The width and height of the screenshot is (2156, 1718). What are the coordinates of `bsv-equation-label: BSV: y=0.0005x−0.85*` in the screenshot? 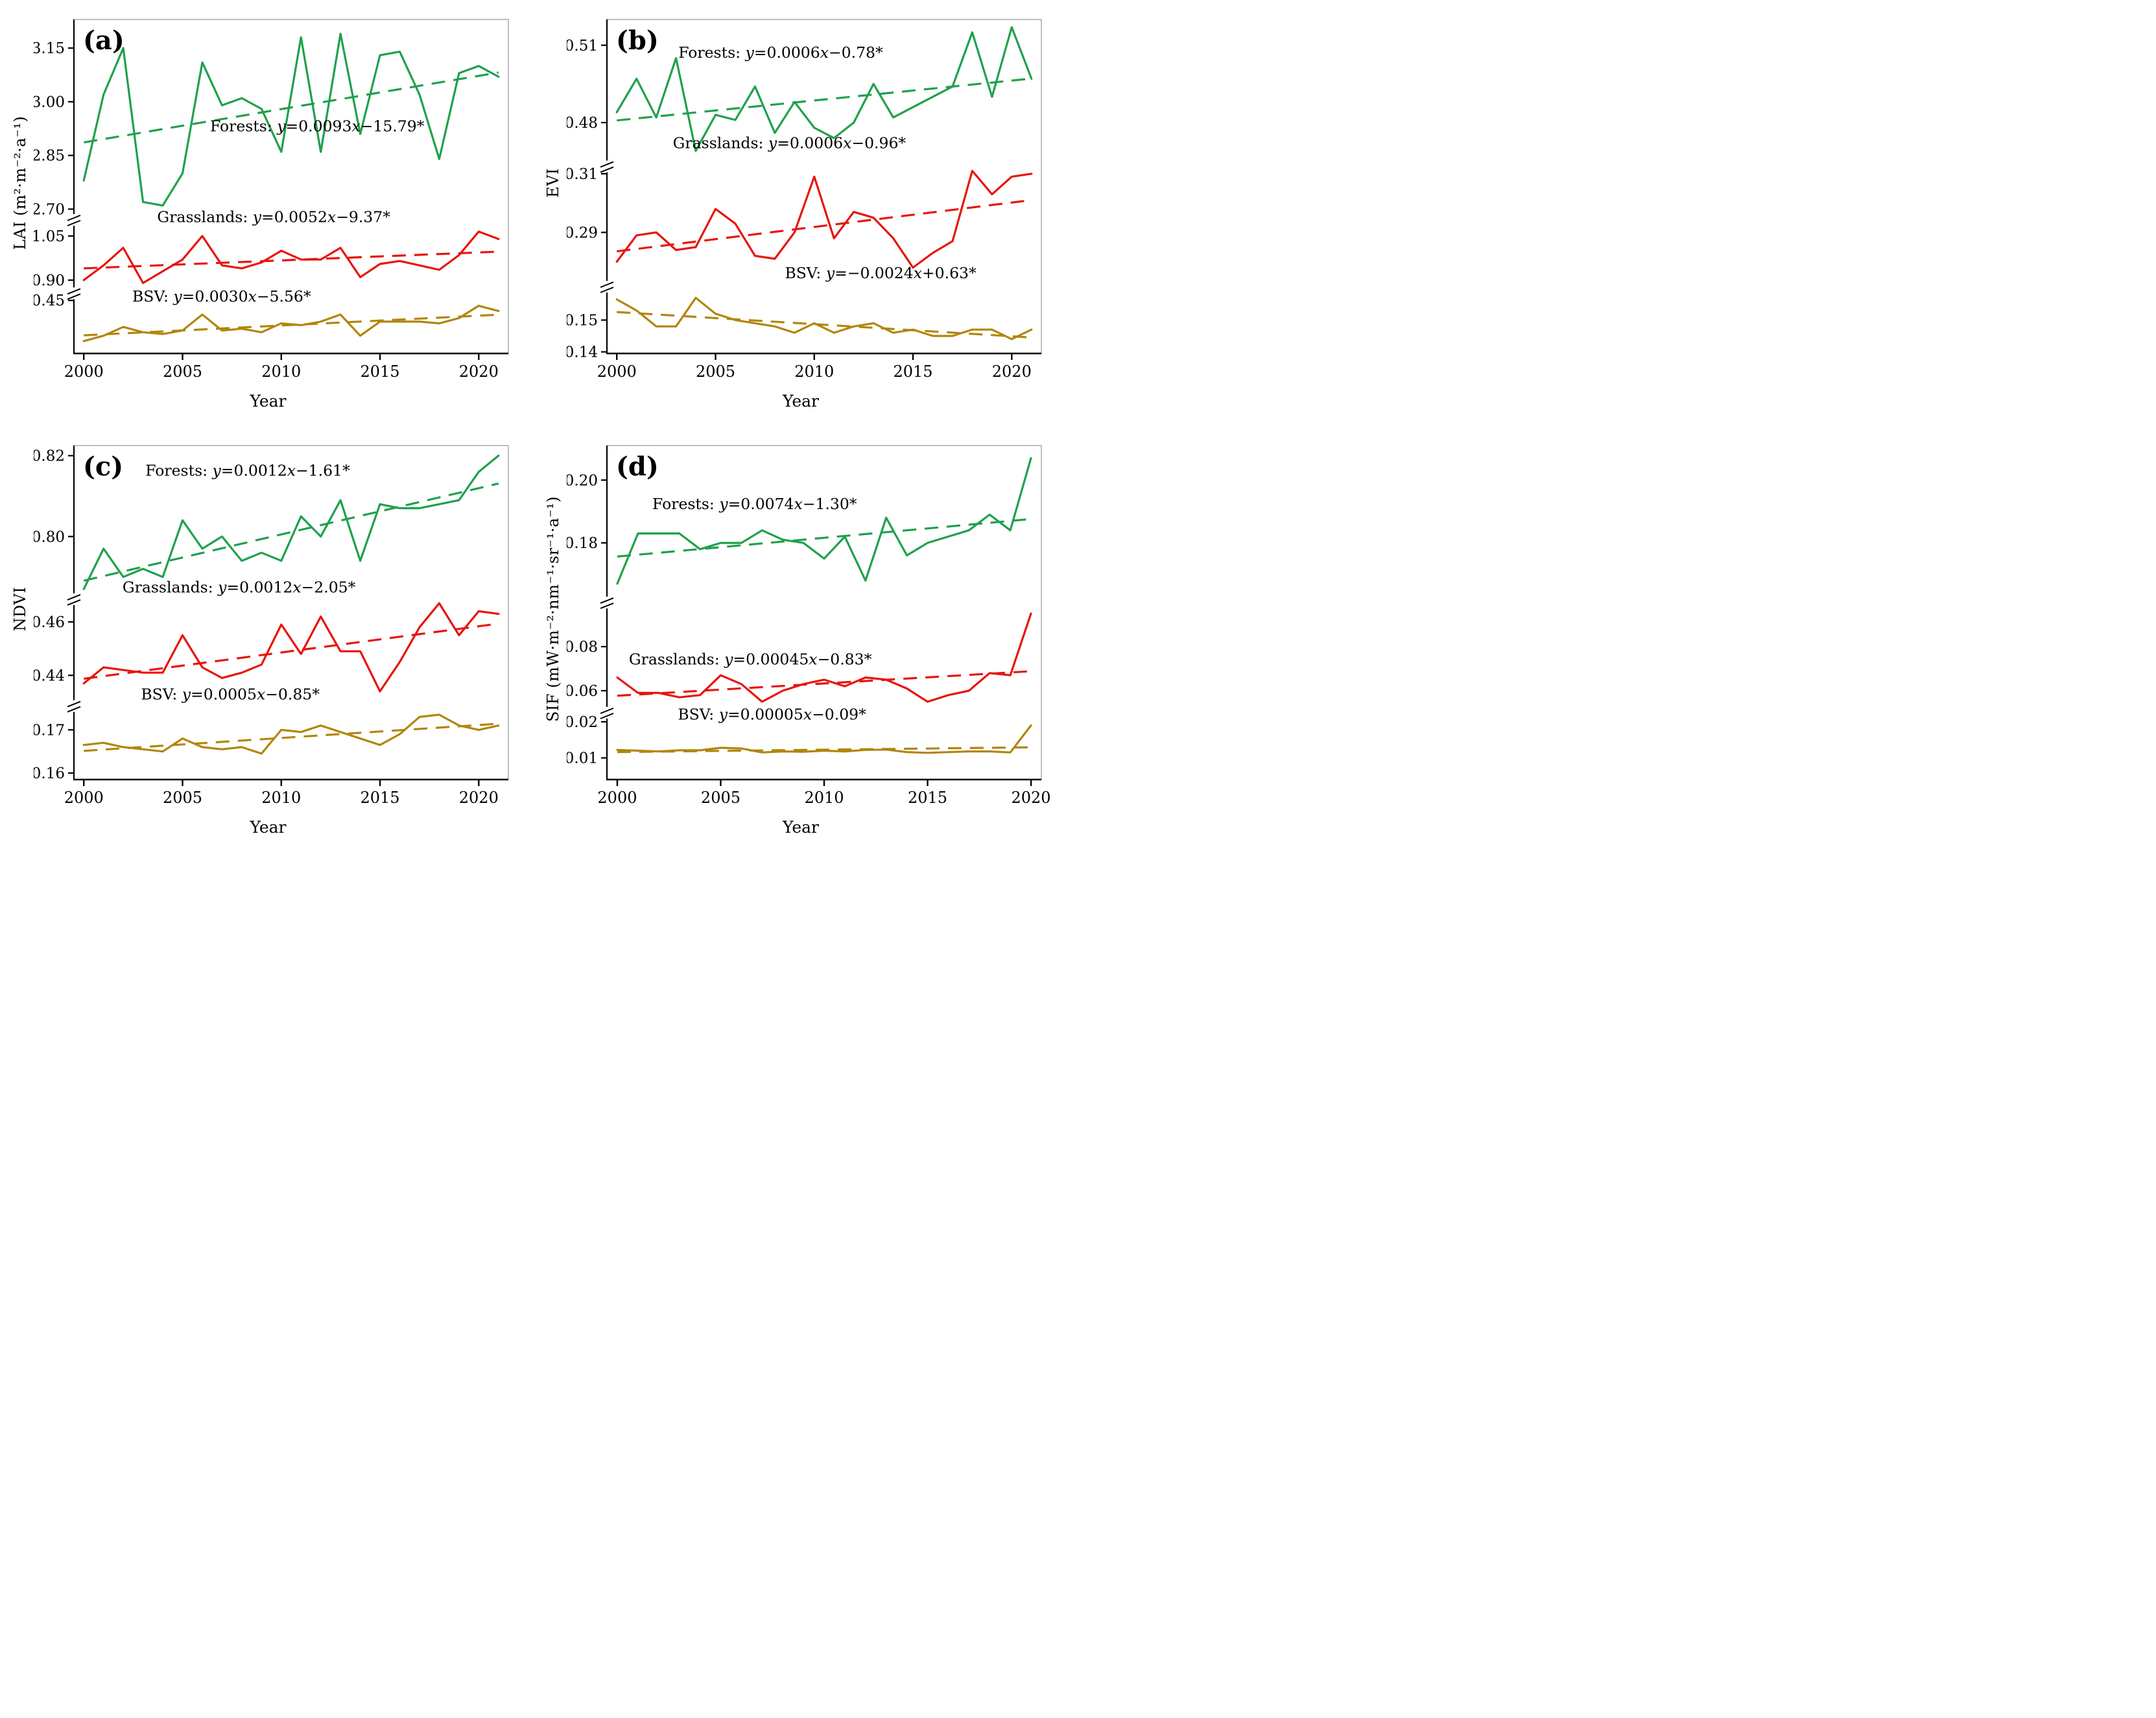 It's located at (230, 694).